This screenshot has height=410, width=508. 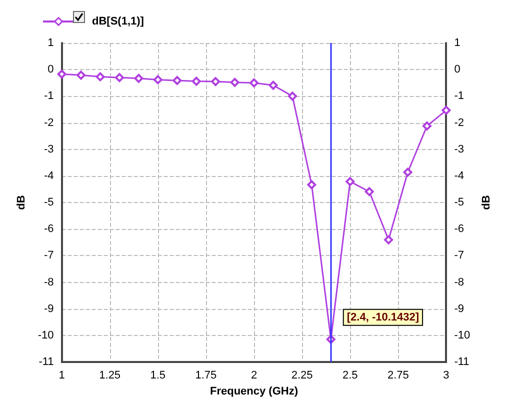 What do you see at coordinates (49, 96) in the screenshot?
I see `y-tick-label: -1` at bounding box center [49, 96].